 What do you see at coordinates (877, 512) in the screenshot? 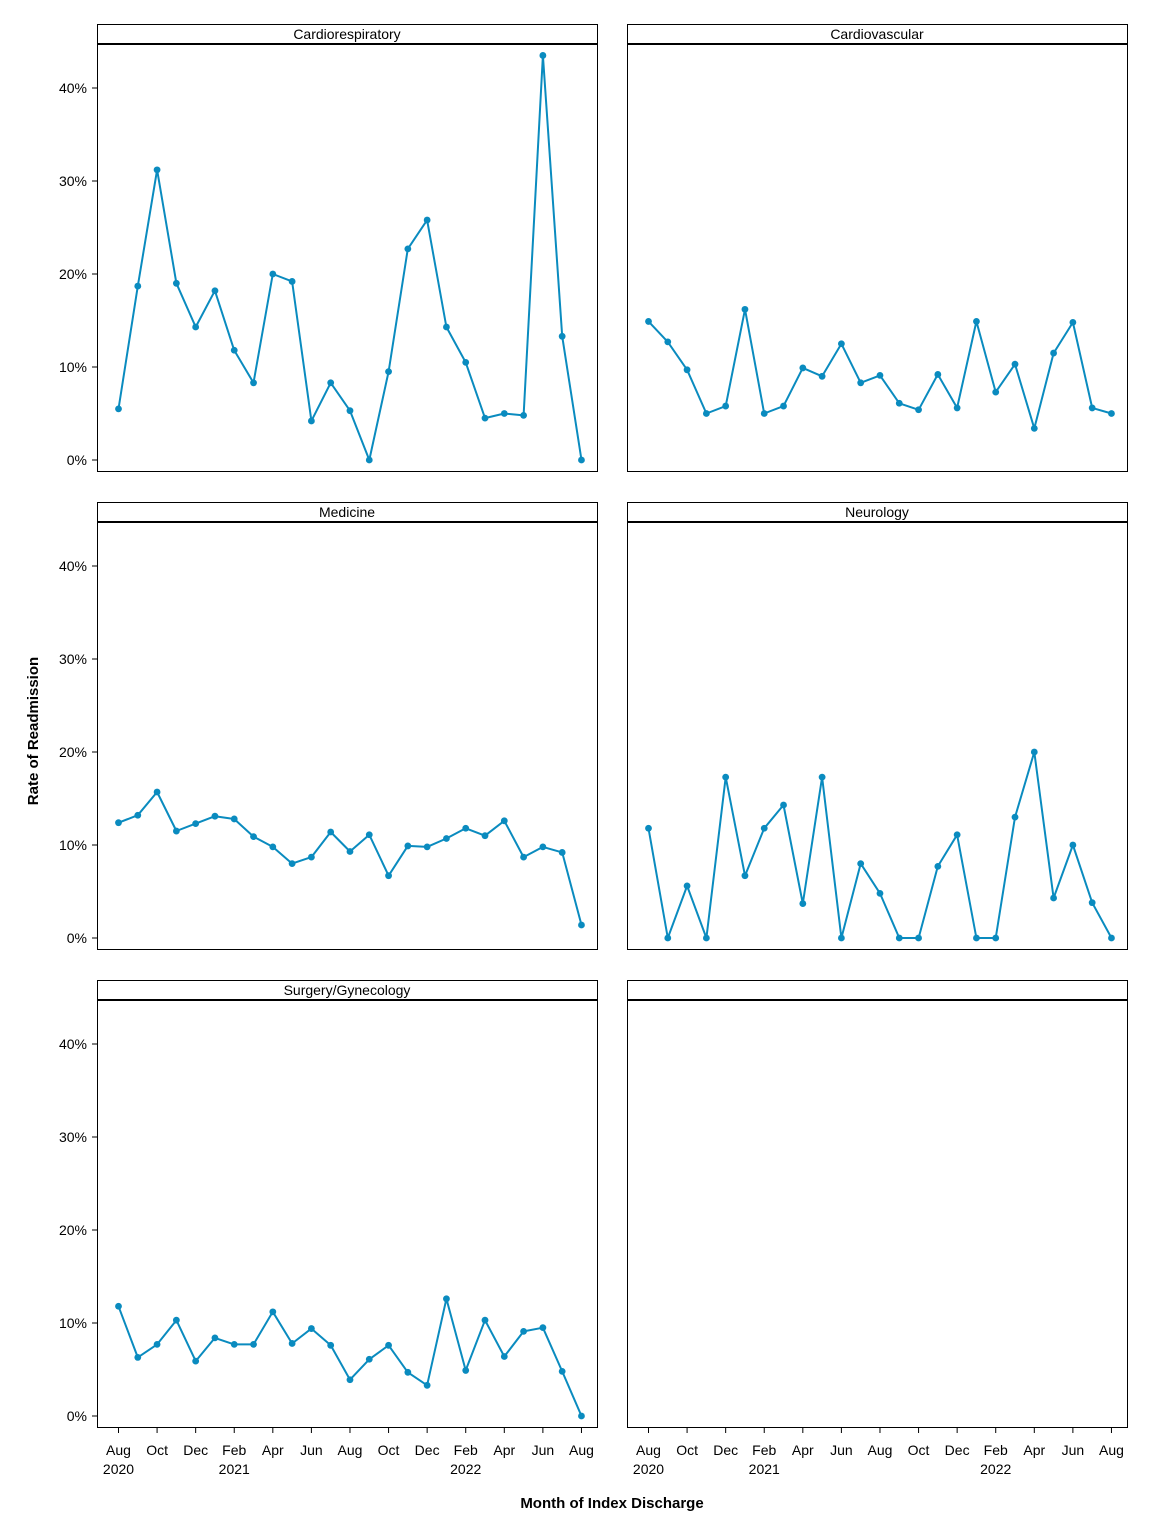
I see `panel-title: Neurology` at bounding box center [877, 512].